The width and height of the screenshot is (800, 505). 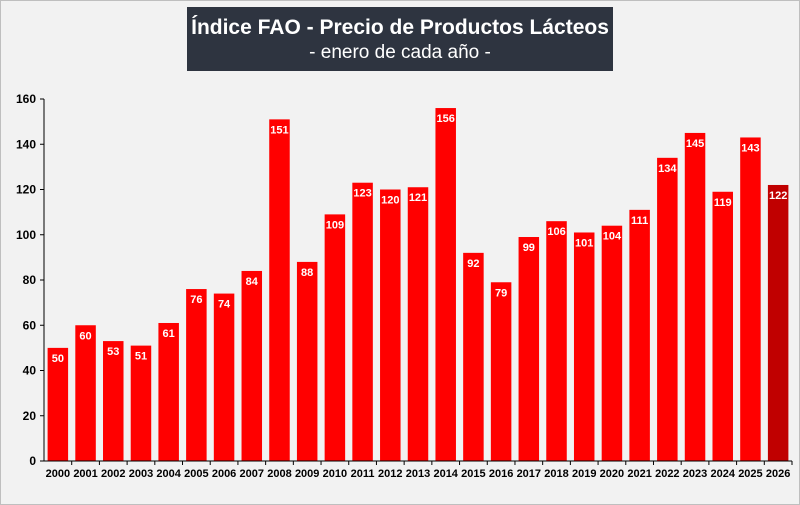 I want to click on data-label-2026: 122, so click(x=778, y=196).